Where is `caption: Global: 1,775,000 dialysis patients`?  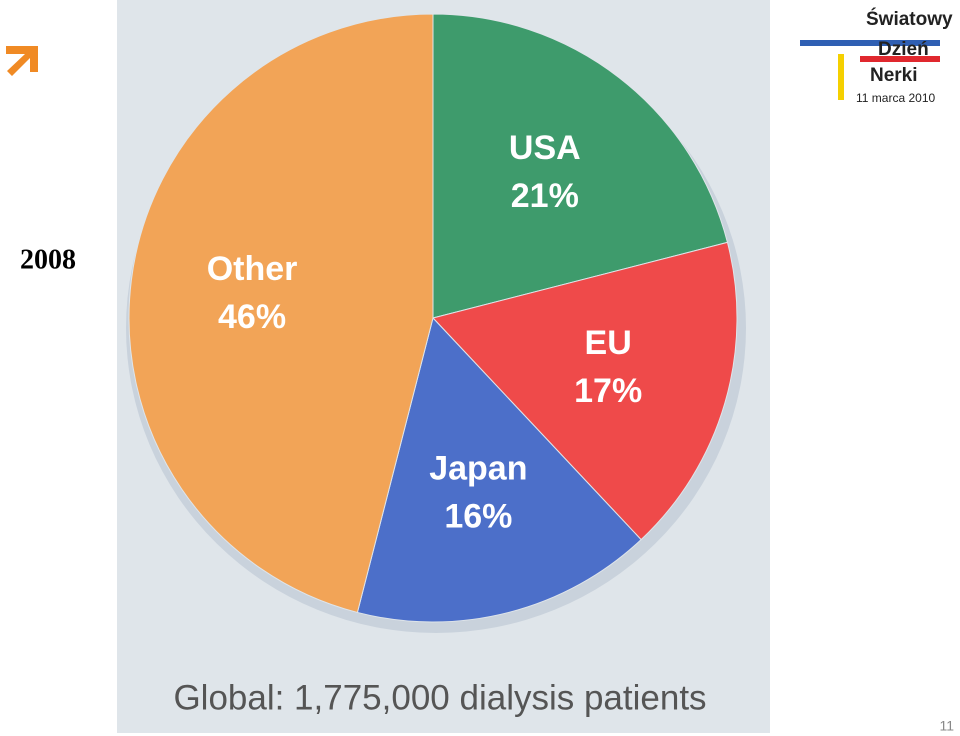
caption: Global: 1,775,000 dialysis patients is located at coordinates (439, 697).